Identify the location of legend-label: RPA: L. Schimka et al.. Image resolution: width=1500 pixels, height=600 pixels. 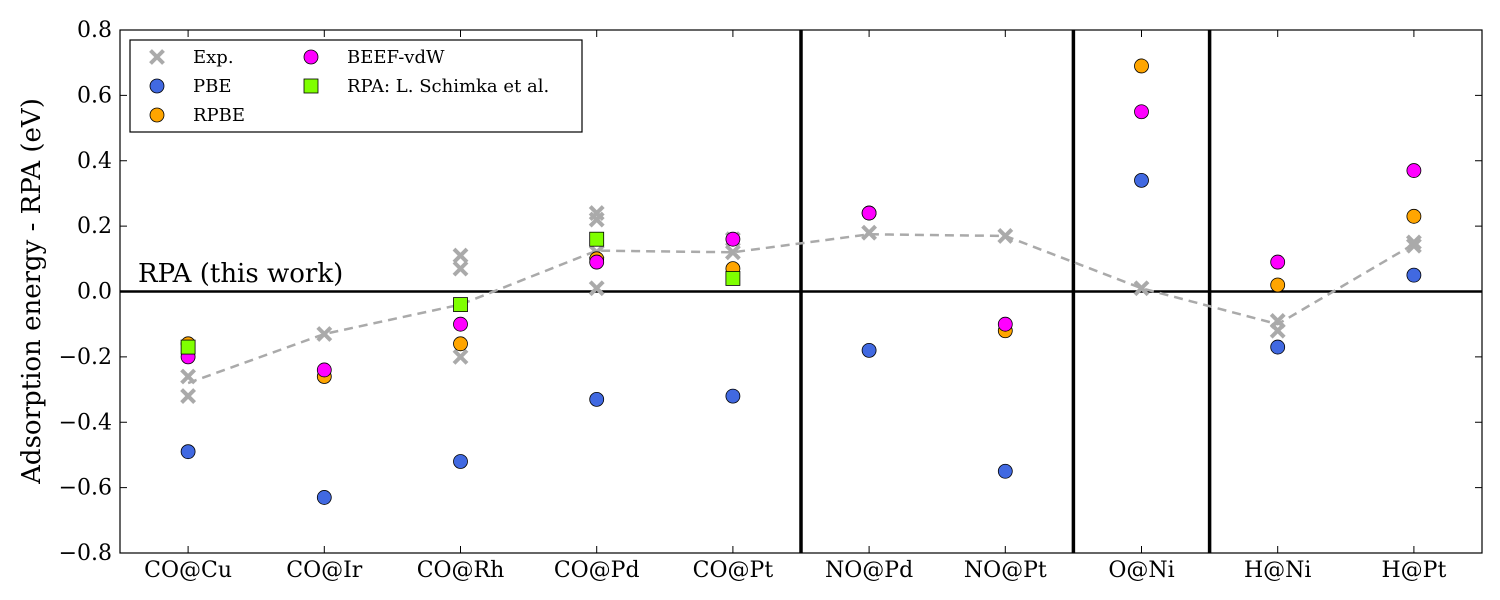
(448, 86).